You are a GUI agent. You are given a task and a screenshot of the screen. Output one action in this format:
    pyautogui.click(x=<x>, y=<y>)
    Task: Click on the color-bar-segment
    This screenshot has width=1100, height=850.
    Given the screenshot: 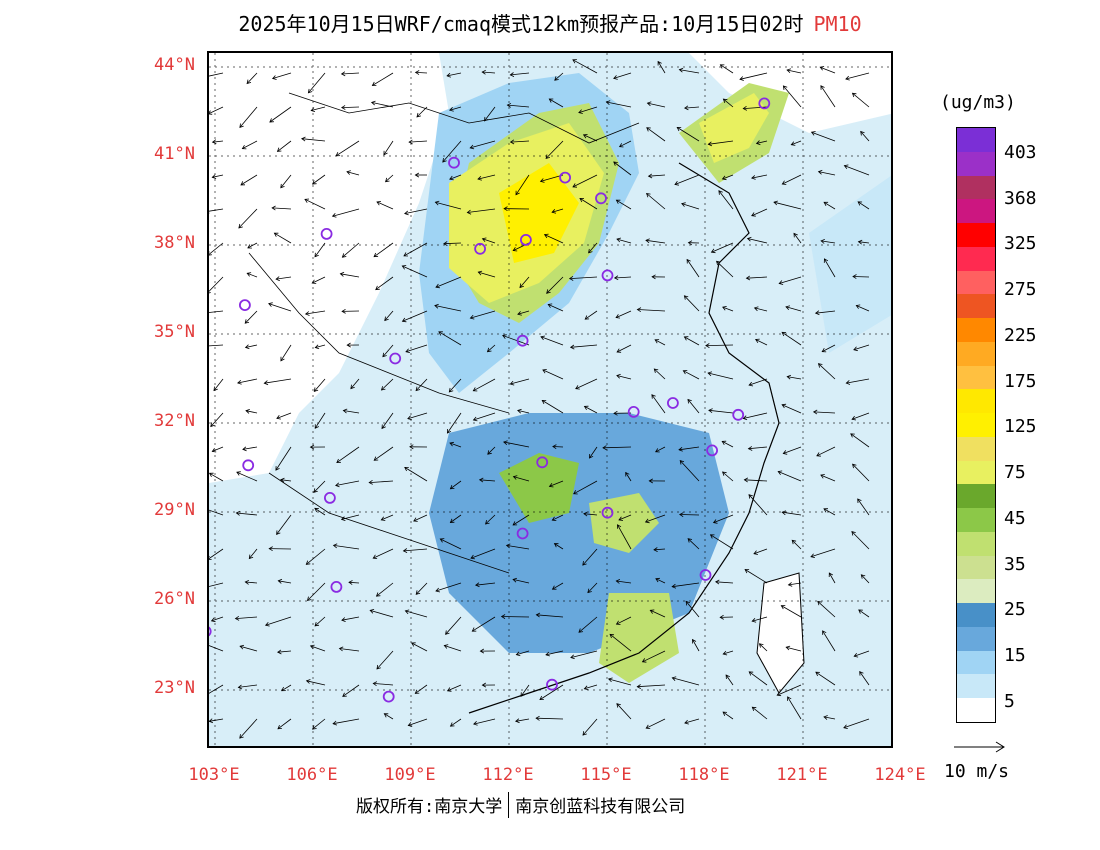 What is the action you would take?
    pyautogui.click(x=976, y=472)
    